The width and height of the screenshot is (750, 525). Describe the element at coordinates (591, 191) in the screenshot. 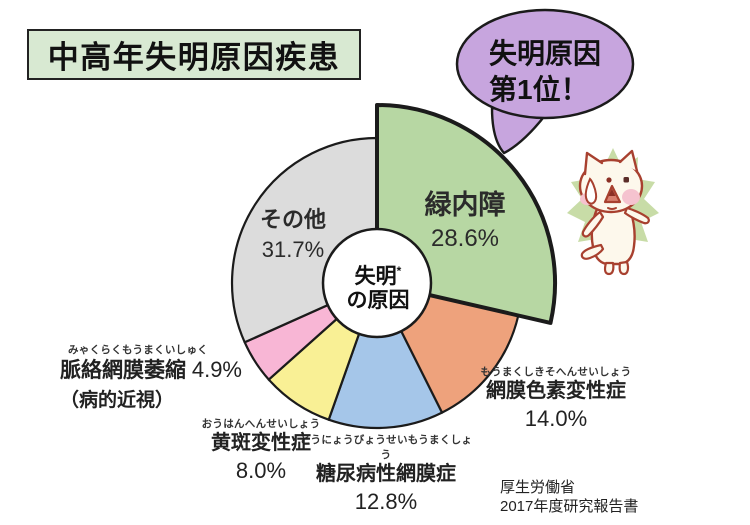

I see `cat-tear` at that location.